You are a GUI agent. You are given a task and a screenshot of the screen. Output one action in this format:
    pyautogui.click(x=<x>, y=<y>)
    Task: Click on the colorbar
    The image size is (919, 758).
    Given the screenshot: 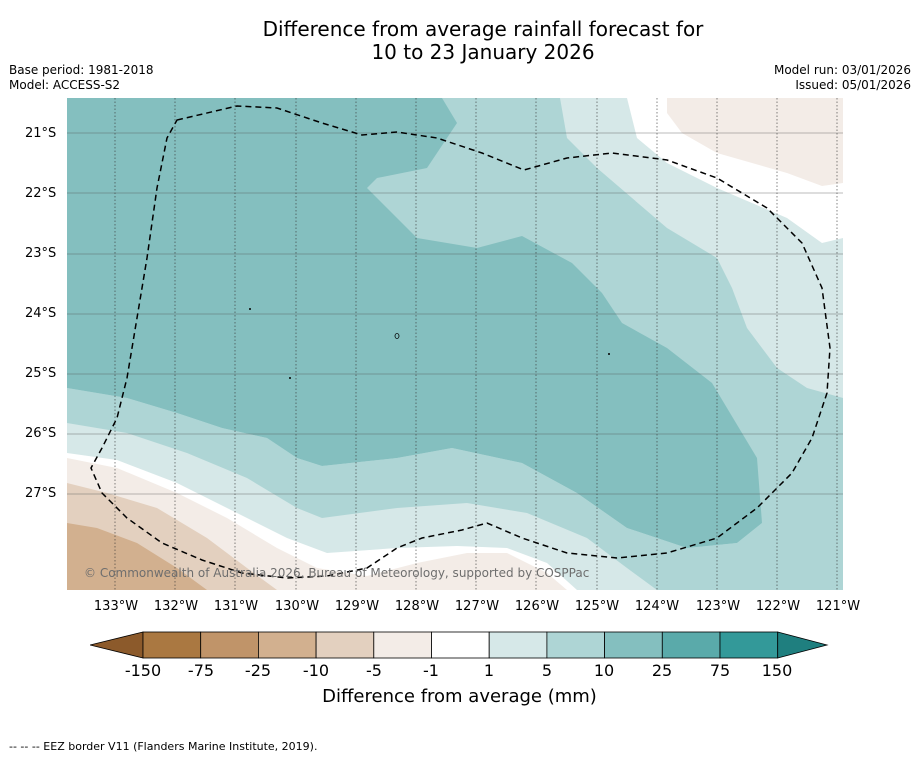 What is the action you would take?
    pyautogui.click(x=459, y=645)
    